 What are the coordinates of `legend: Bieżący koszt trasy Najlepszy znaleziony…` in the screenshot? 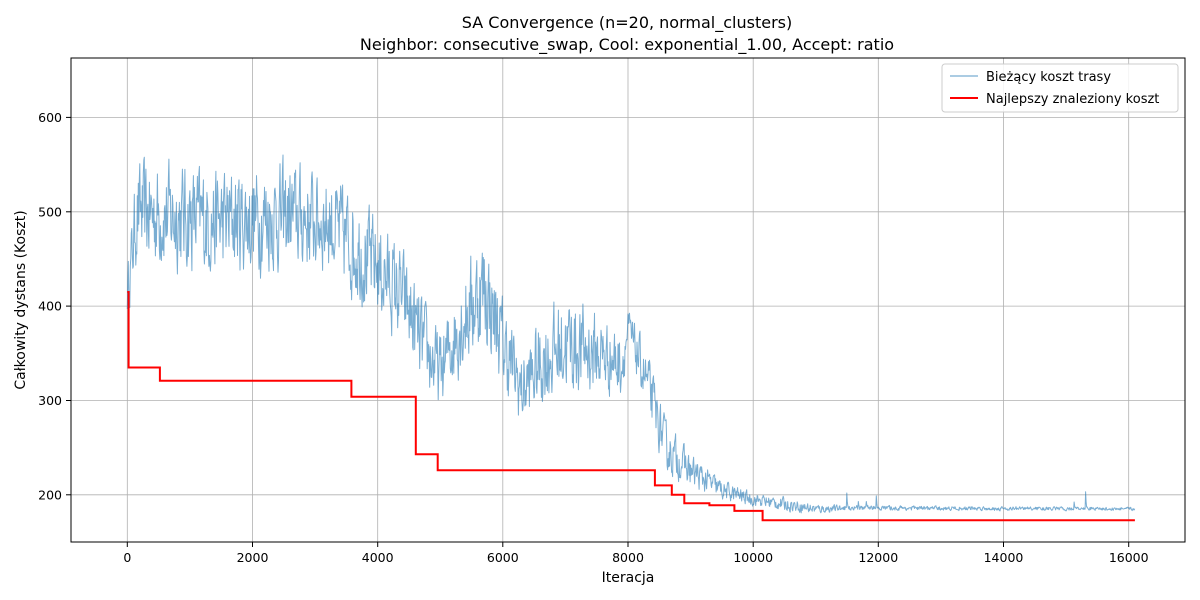 It's located at (1060, 88).